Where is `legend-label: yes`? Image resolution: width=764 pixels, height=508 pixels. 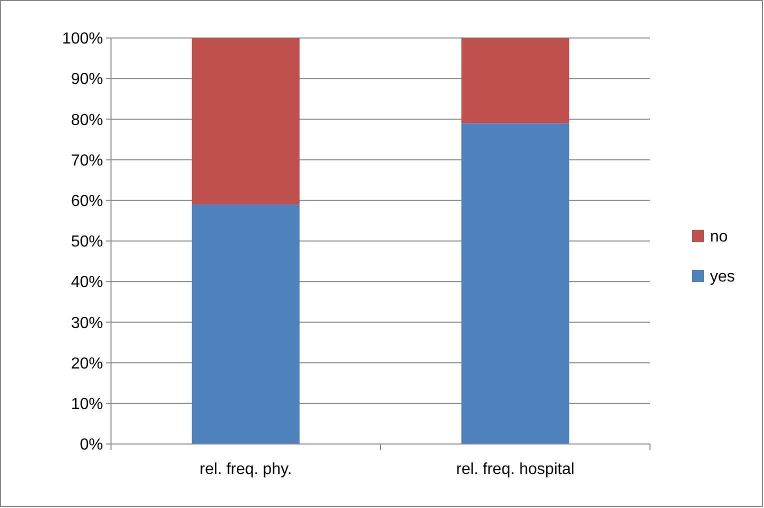
legend-label: yes is located at coordinates (722, 277).